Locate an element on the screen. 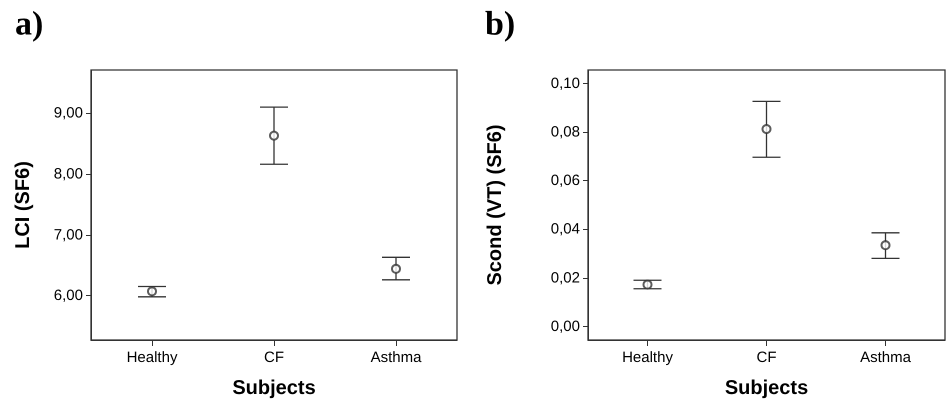 The width and height of the screenshot is (947, 409). y-tick-label: 8,00 is located at coordinates (68, 173).